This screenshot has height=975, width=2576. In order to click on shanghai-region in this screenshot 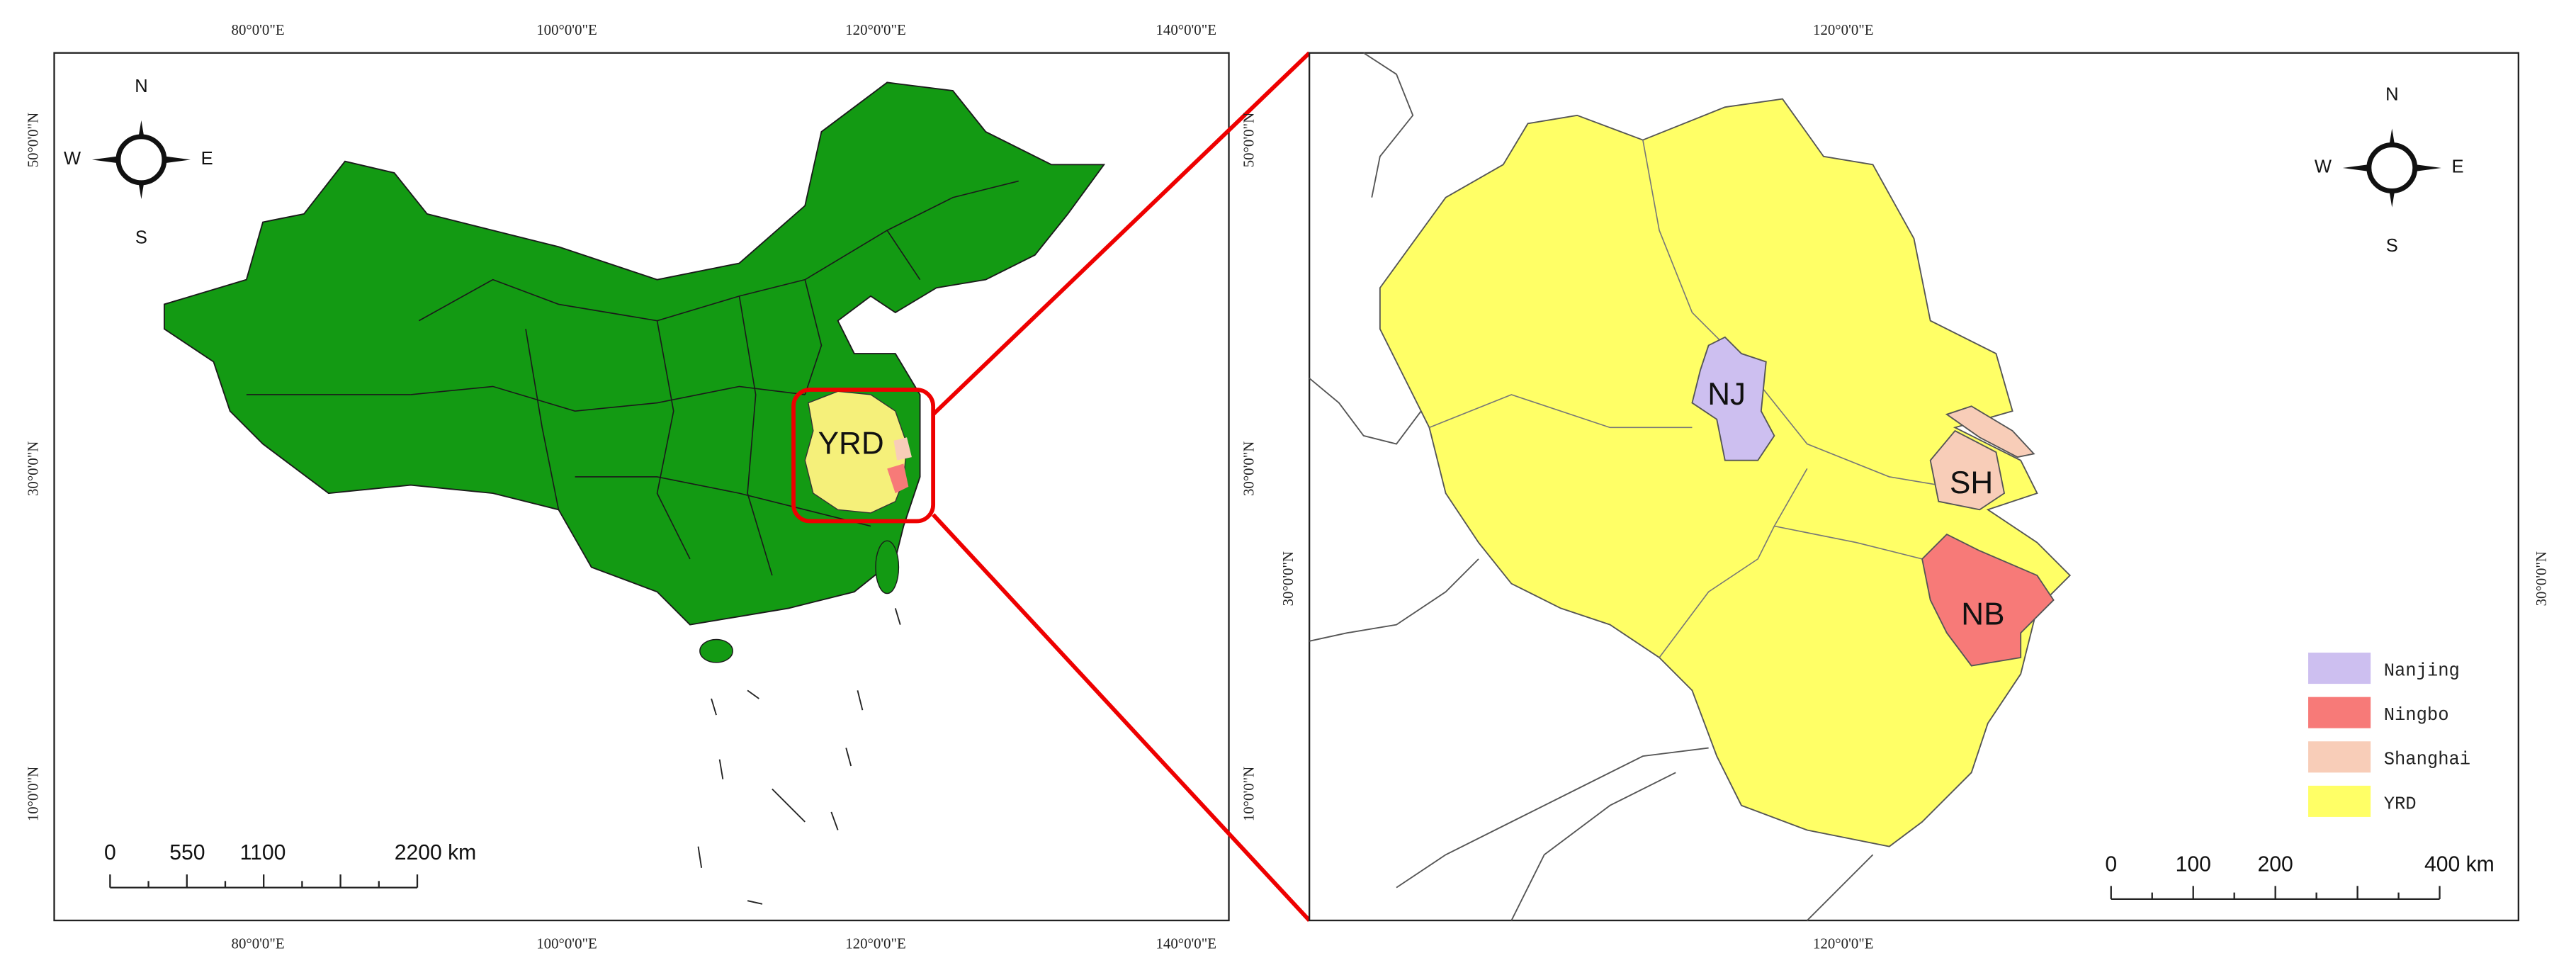, I will do `click(1967, 470)`.